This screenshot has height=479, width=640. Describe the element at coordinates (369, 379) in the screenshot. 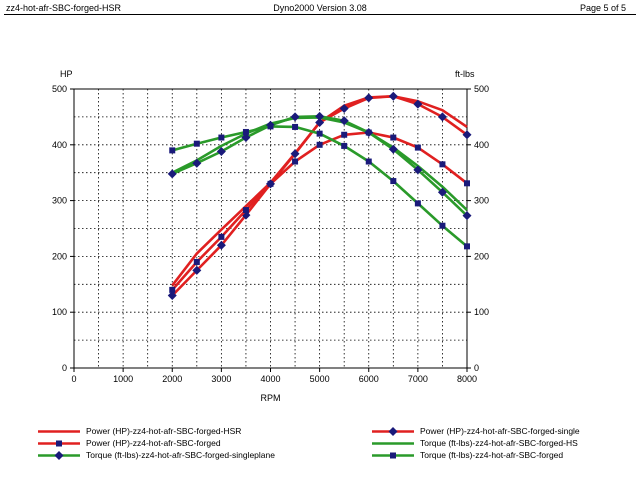

I see `x-tick-label: 6000` at that location.